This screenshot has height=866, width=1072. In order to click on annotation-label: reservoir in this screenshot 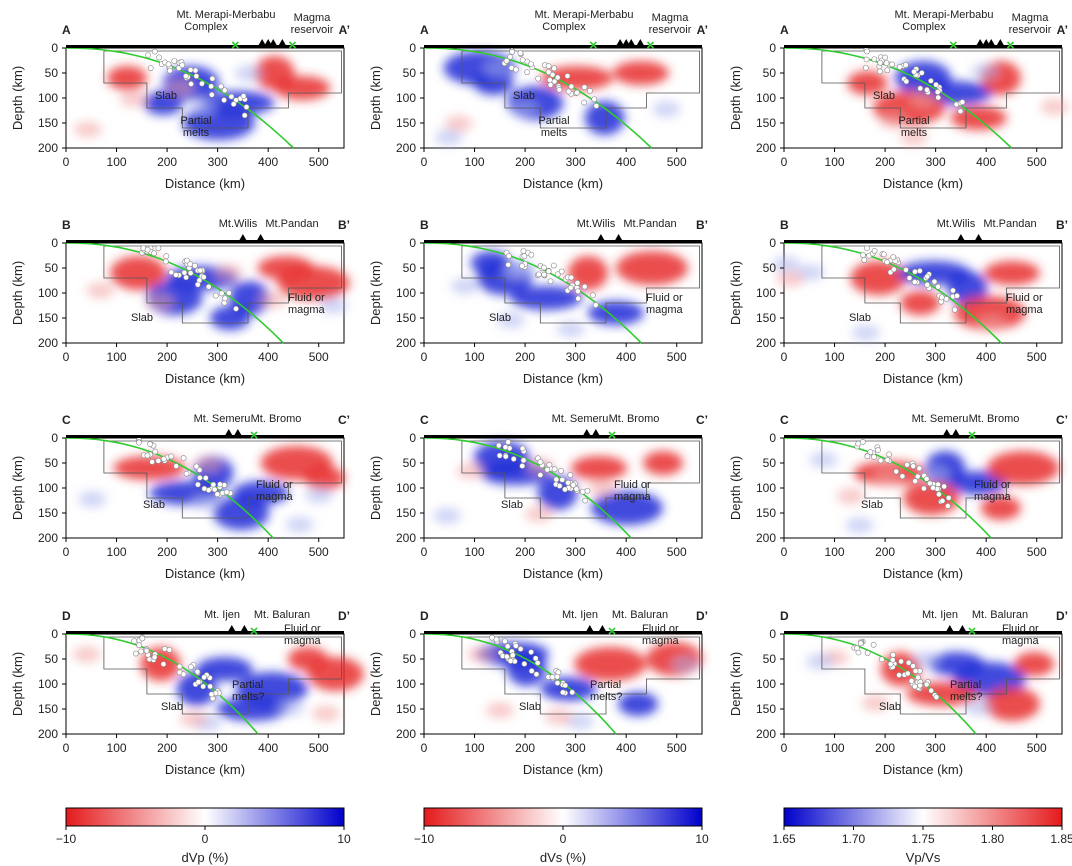, I will do `click(1030, 30)`.